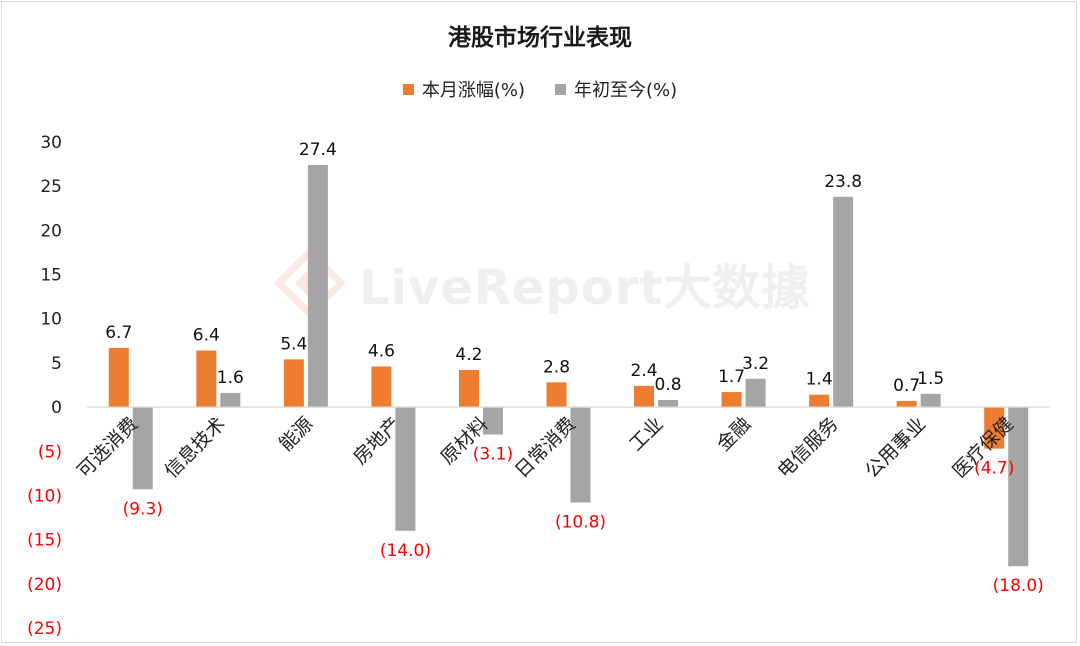 Image resolution: width=1080 pixels, height=646 pixels. I want to click on data-label-monthly: 0.7, so click(906, 386).